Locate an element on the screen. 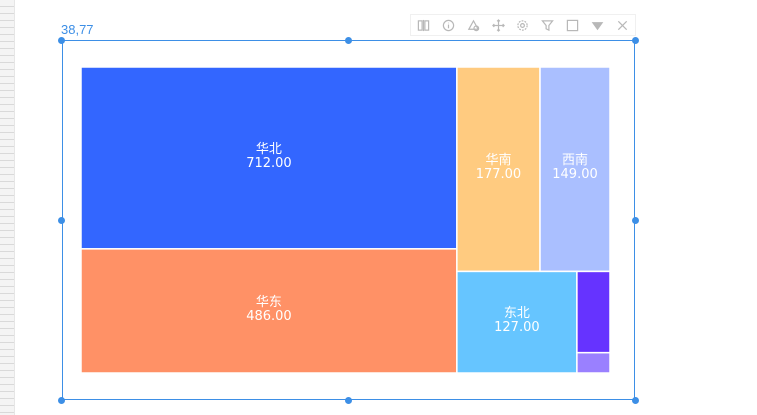 The height and width of the screenshot is (415, 757). close-icon is located at coordinates (622, 25).